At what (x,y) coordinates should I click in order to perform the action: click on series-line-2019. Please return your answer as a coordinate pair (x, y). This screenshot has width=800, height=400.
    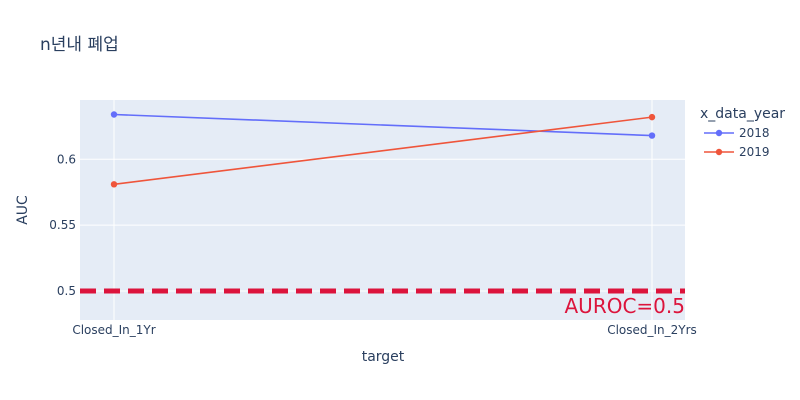
    Looking at the image, I should click on (383, 151).